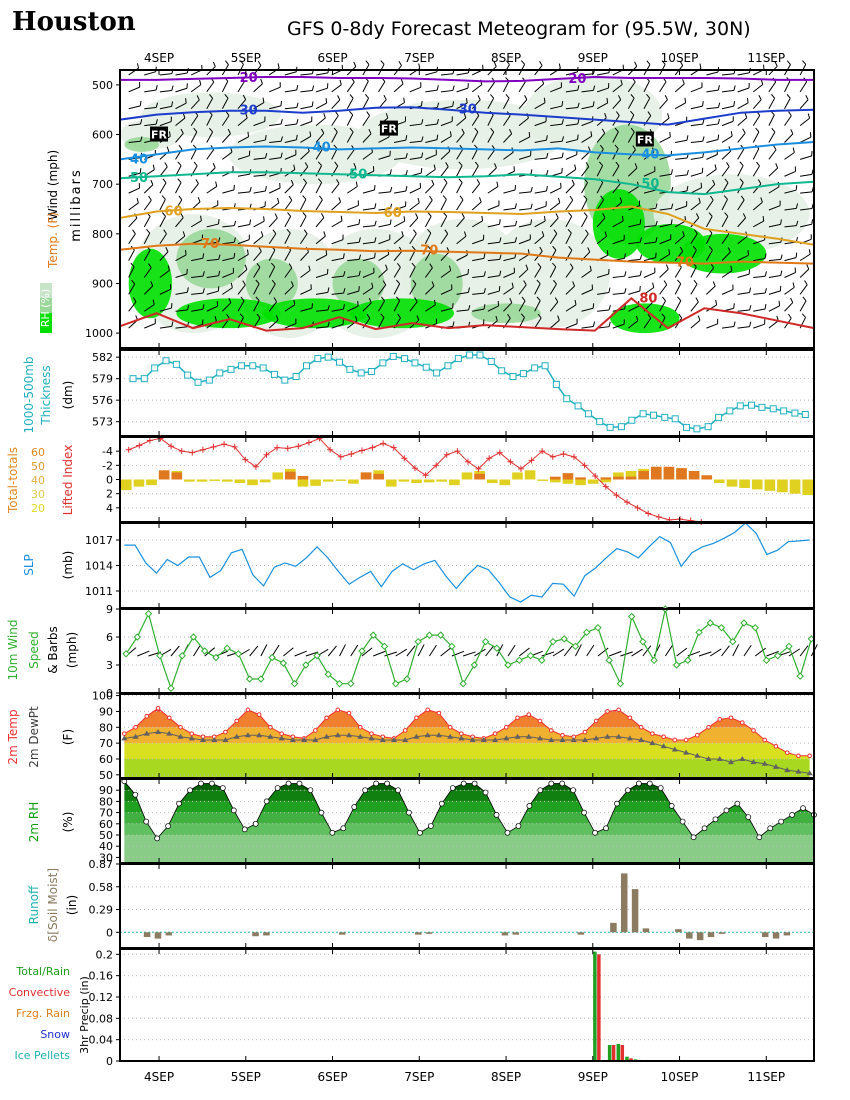 The width and height of the screenshot is (850, 1100). Describe the element at coordinates (593, 58) in the screenshot. I see `top-date-9SEP: 9SEP` at that location.